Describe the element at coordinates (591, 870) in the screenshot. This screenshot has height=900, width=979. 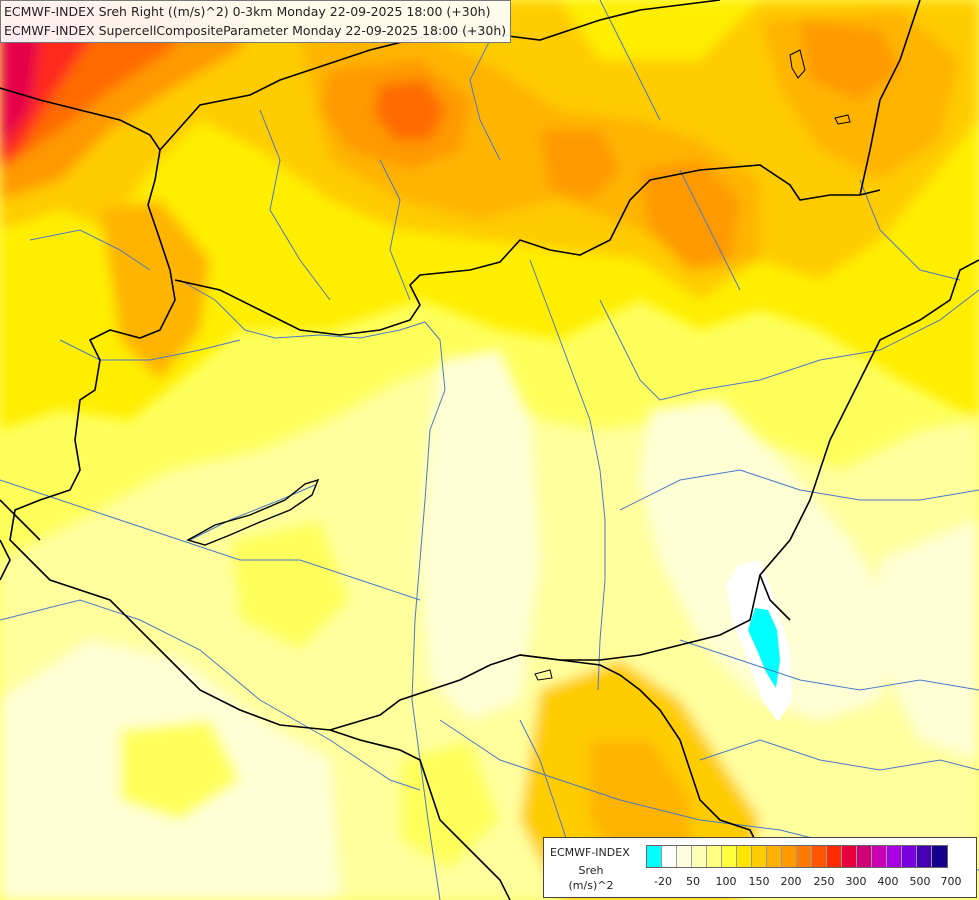
I see `legend-parameter: Sreh` at that location.